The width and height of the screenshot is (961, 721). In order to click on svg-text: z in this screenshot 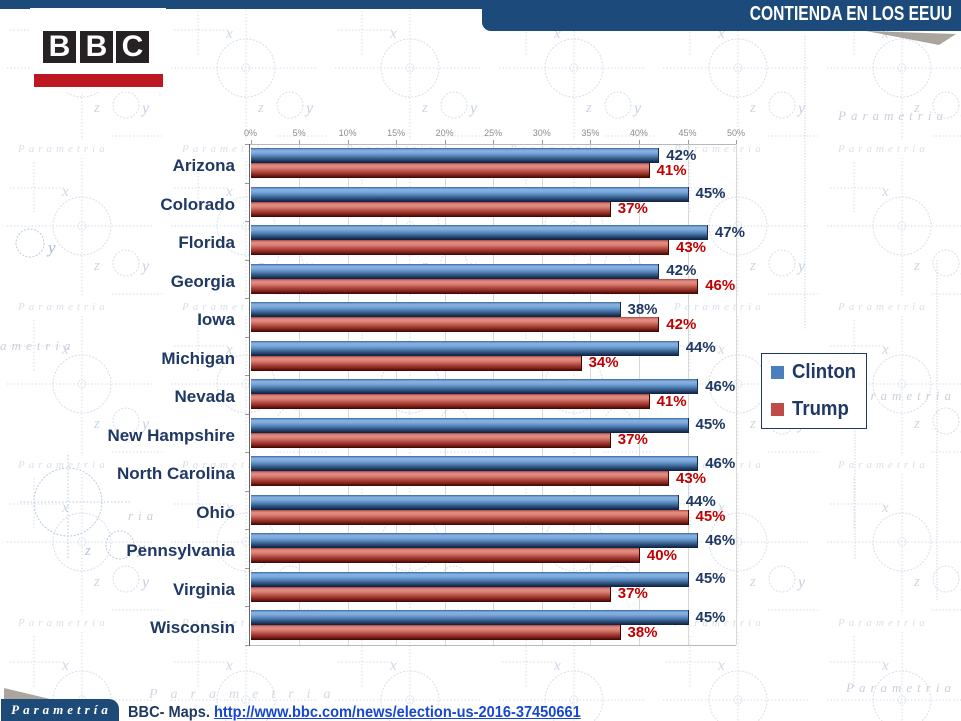, I will do `click(87, 551)`.